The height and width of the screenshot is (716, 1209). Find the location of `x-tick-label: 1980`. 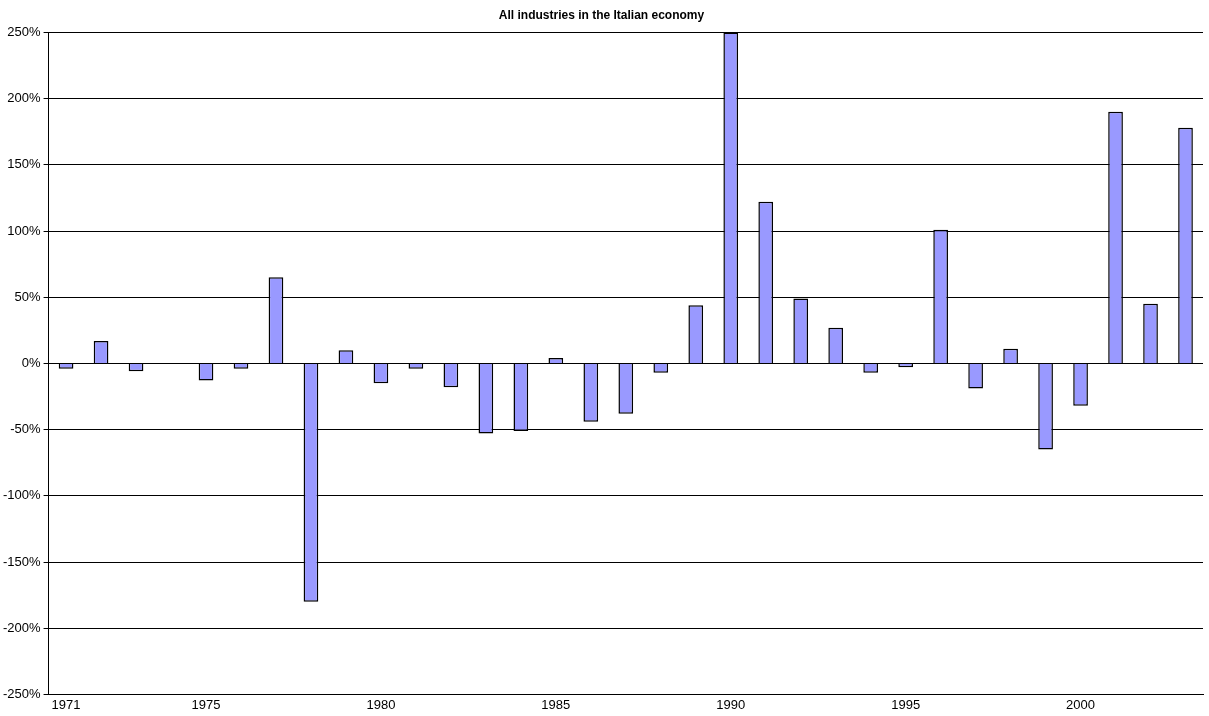

x-tick-label: 1980 is located at coordinates (381, 704).